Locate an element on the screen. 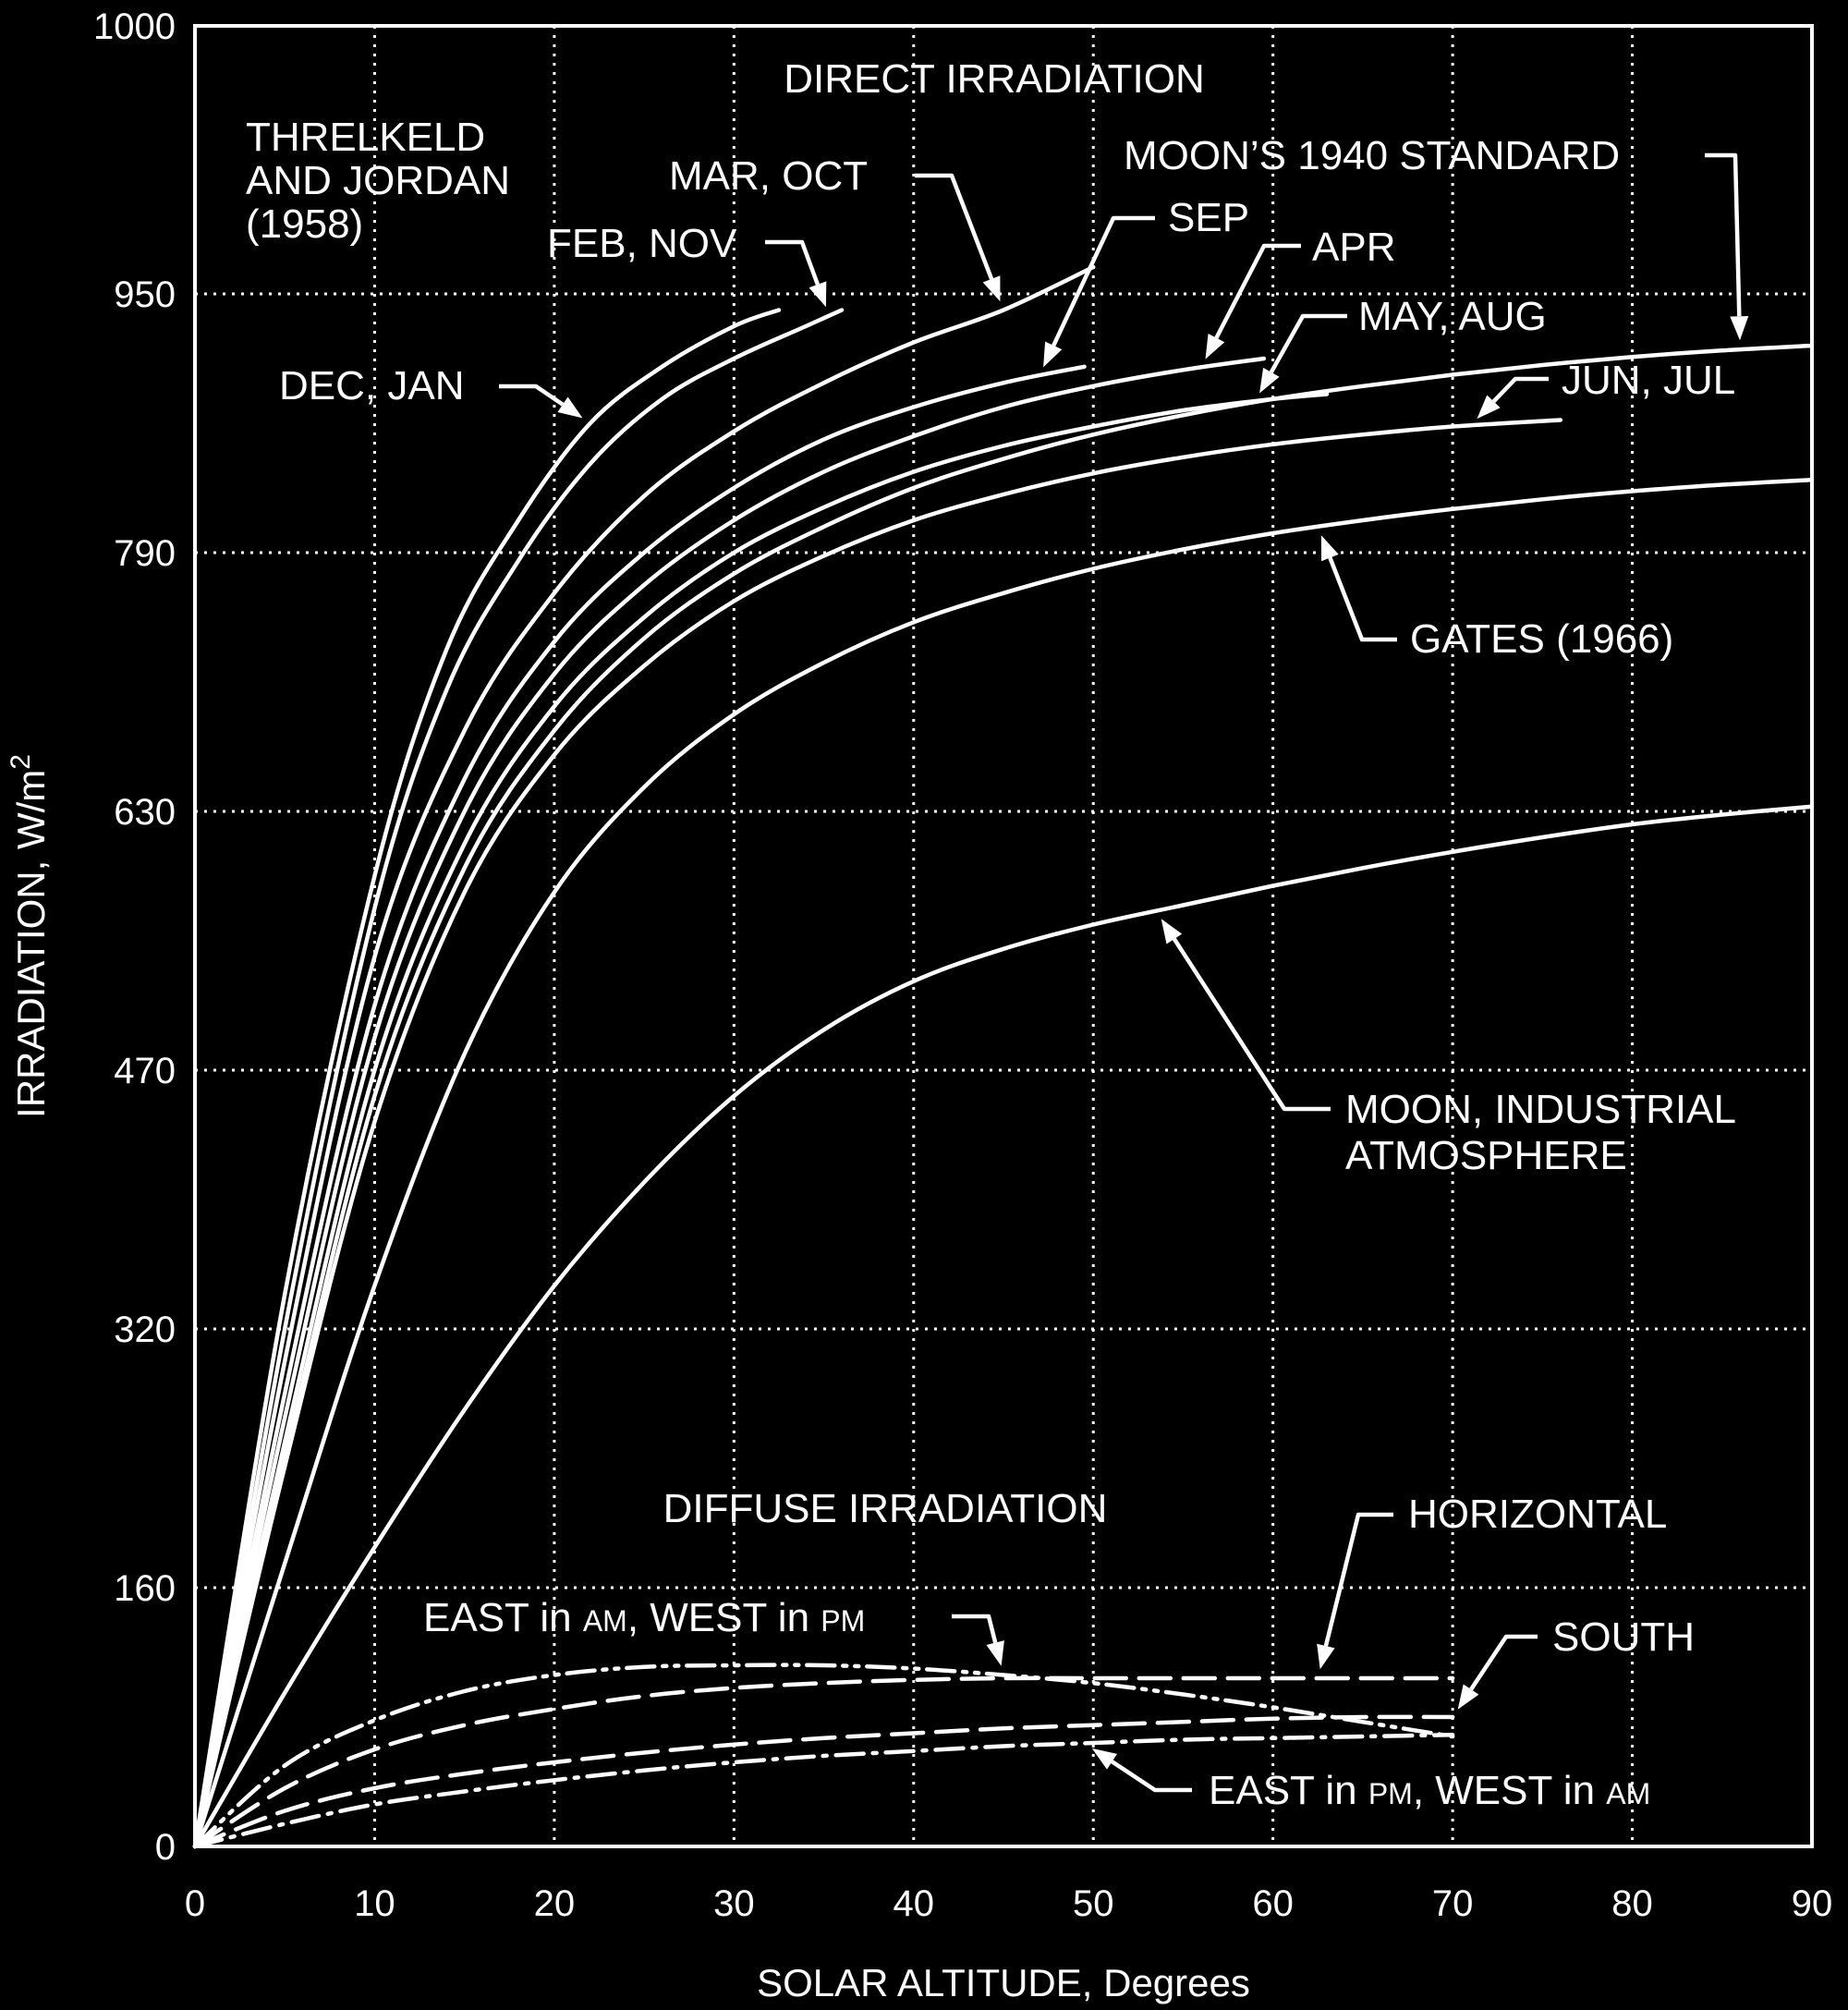 This screenshot has width=1848, height=2010. section-label-direct: DIRECT IRRADIATION is located at coordinates (994, 79).